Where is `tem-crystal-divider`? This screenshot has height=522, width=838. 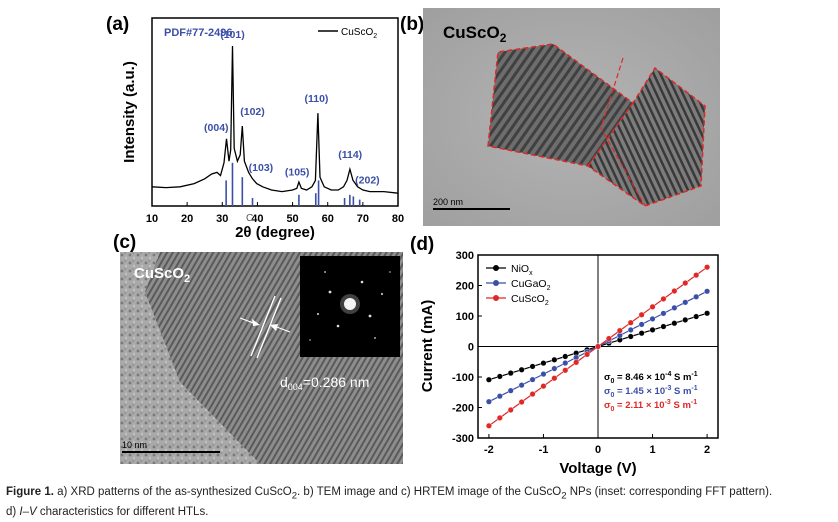 tem-crystal-divider is located at coordinates (610, 134).